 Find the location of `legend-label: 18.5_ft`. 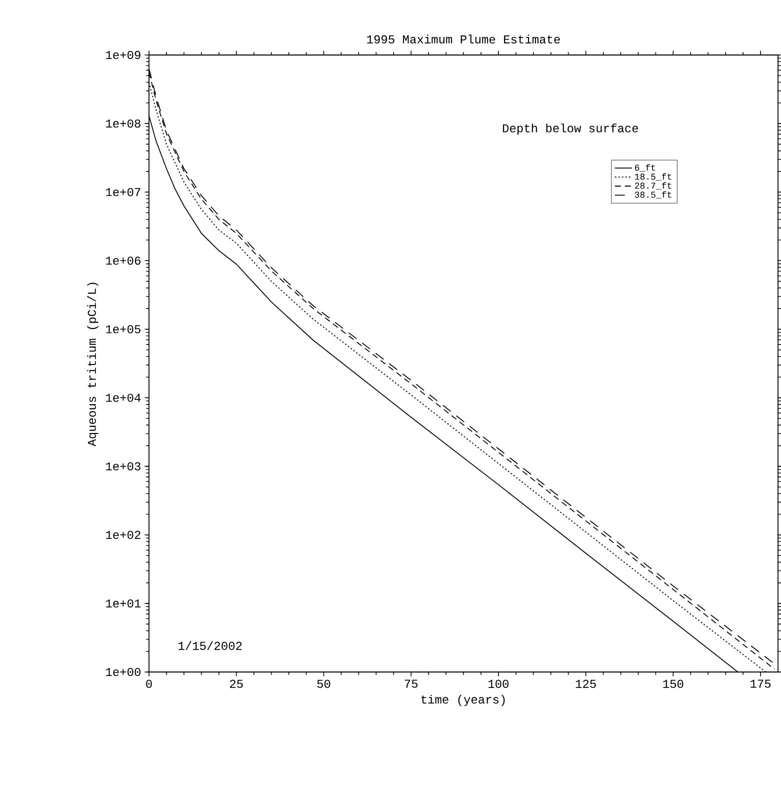

legend-label: 18.5_ft is located at coordinates (653, 177).